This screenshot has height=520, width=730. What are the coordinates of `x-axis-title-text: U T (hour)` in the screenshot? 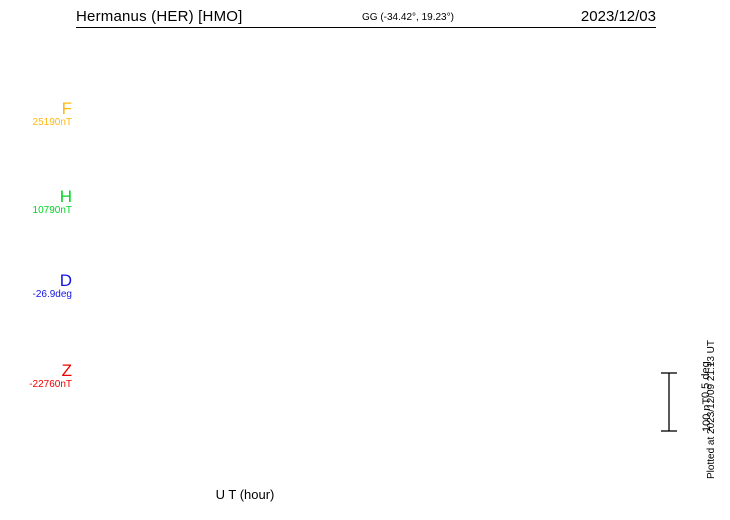 It's located at (245, 494).